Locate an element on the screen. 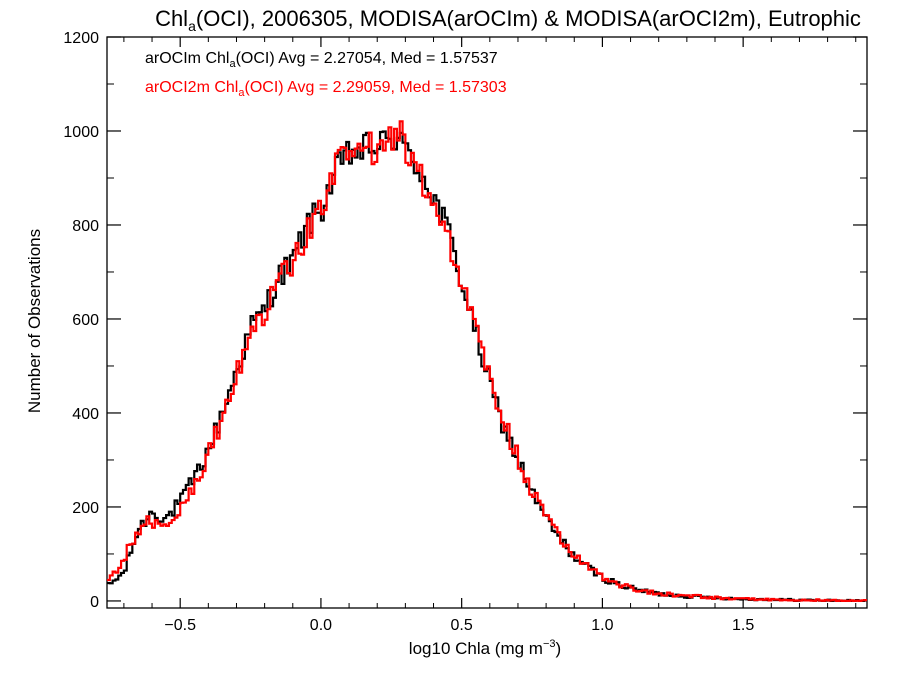  y-axis-label: Number of Observations is located at coordinates (34, 321).